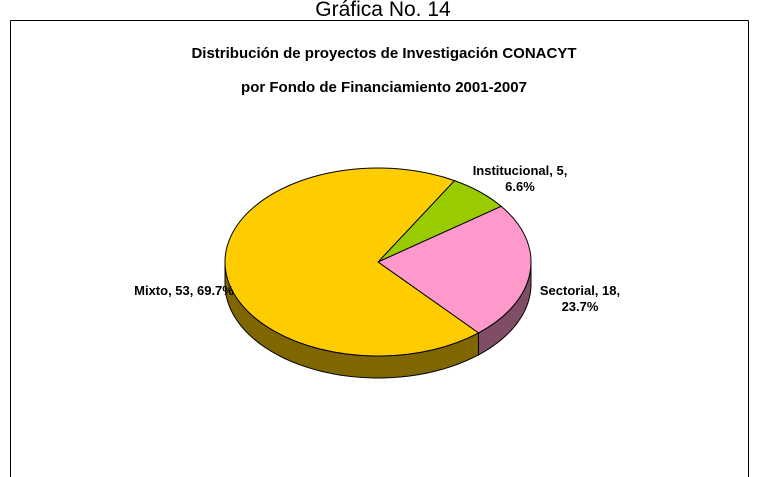  I want to click on chart-title: por Fondo de Financiamiento 2001-2007, so click(384, 87).